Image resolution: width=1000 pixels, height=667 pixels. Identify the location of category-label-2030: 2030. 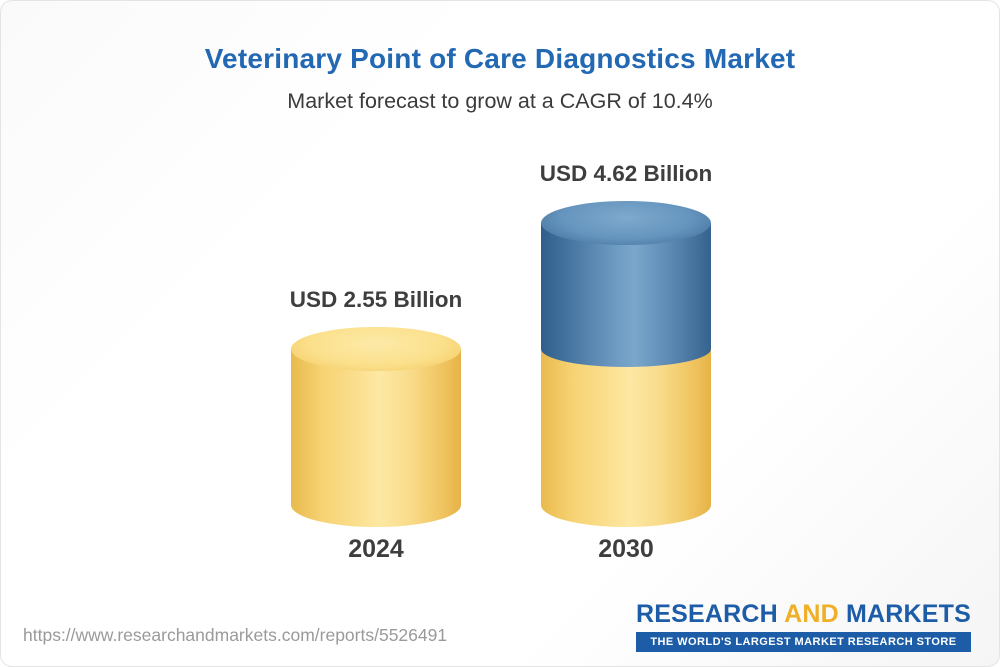
(626, 549).